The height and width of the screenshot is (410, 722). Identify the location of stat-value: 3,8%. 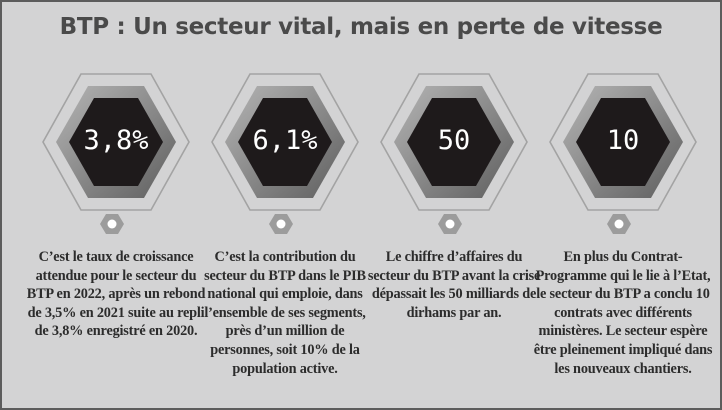
(116, 140).